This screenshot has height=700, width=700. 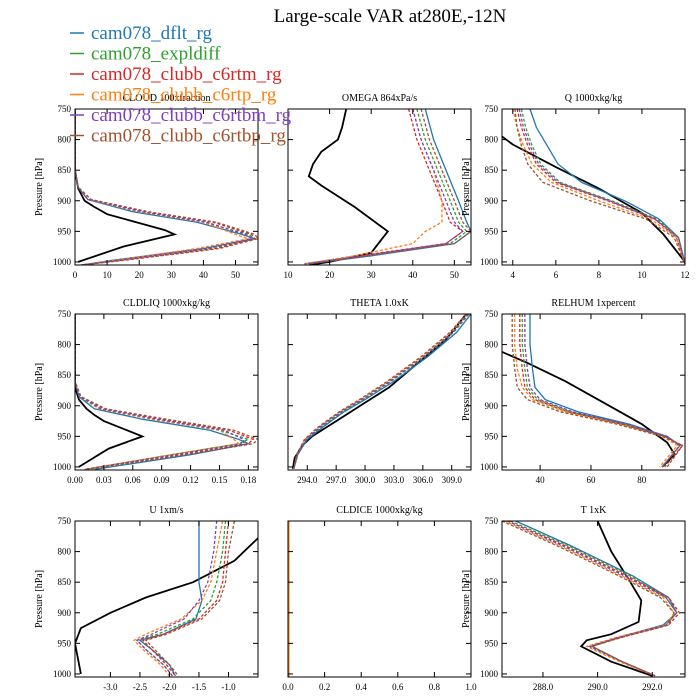 What do you see at coordinates (191, 115) in the screenshot?
I see `legend-label: cam078_clubb_c6rtbm_rg` at bounding box center [191, 115].